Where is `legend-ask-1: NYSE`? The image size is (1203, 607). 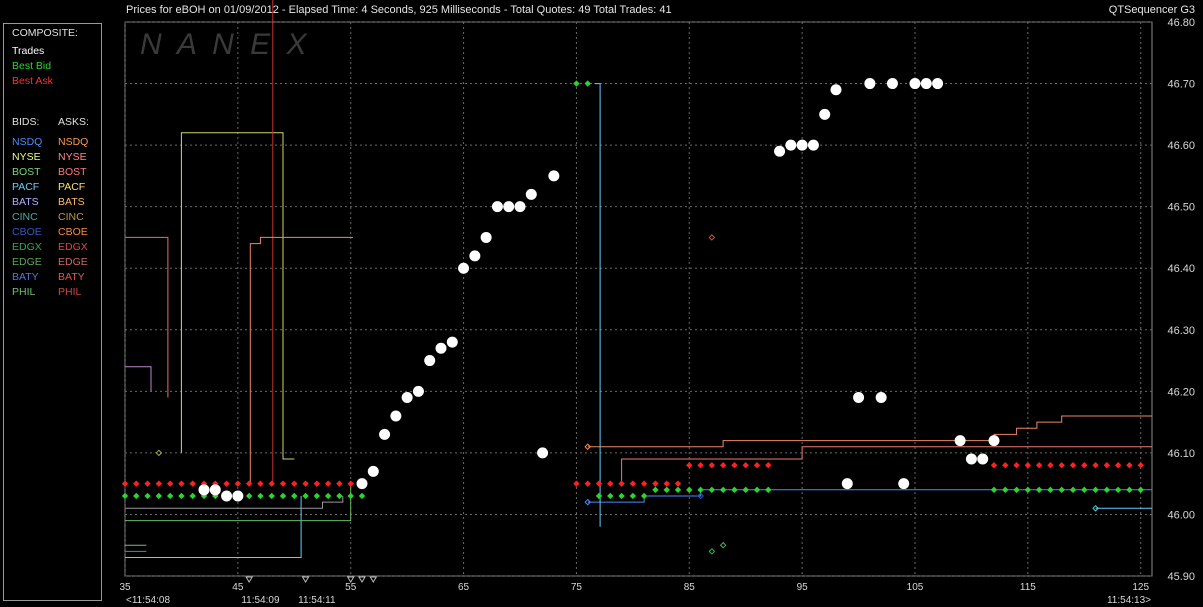
legend-ask-1: NYSE is located at coordinates (72, 157).